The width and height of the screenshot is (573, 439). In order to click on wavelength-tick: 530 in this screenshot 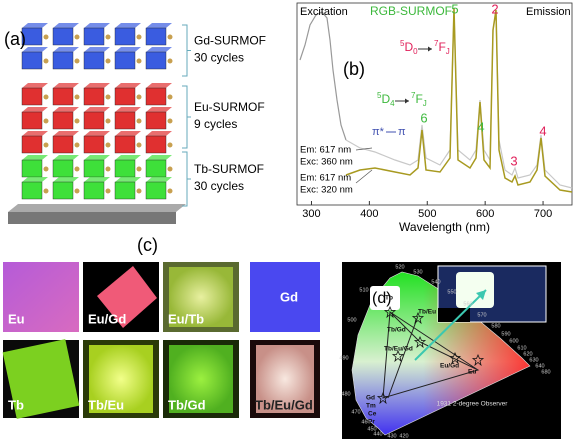, I will do `click(417, 272)`.